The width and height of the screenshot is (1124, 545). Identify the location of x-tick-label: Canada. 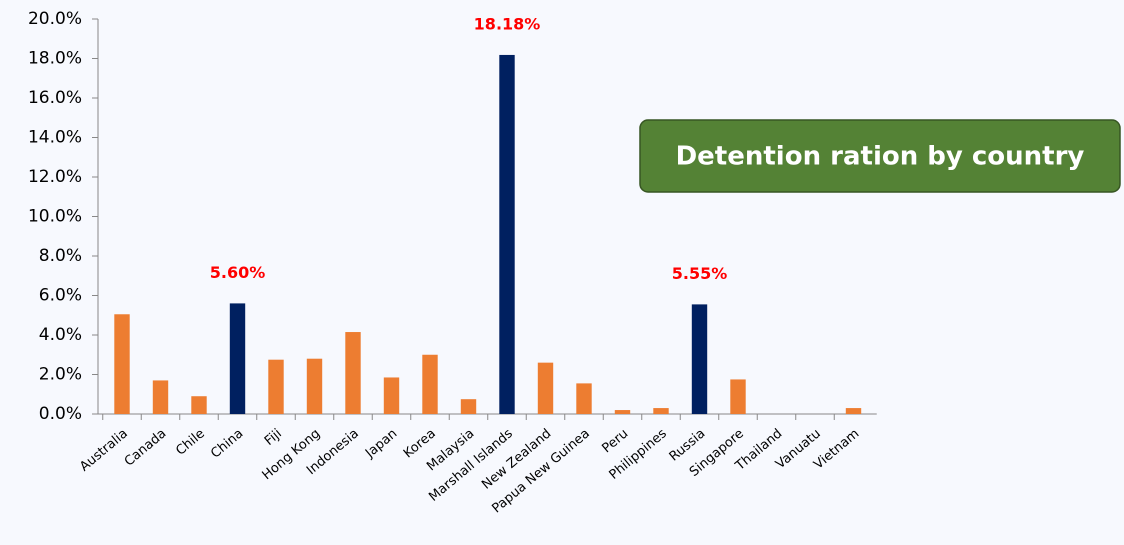
(146, 447).